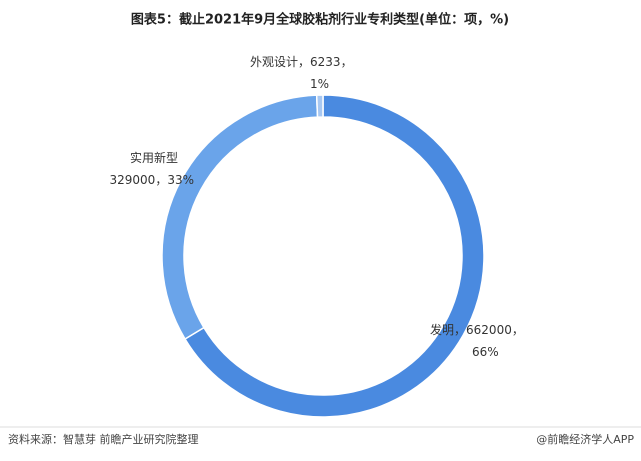 This screenshot has width=641, height=461. I want to click on data-label: 329000，33%, so click(152, 180).